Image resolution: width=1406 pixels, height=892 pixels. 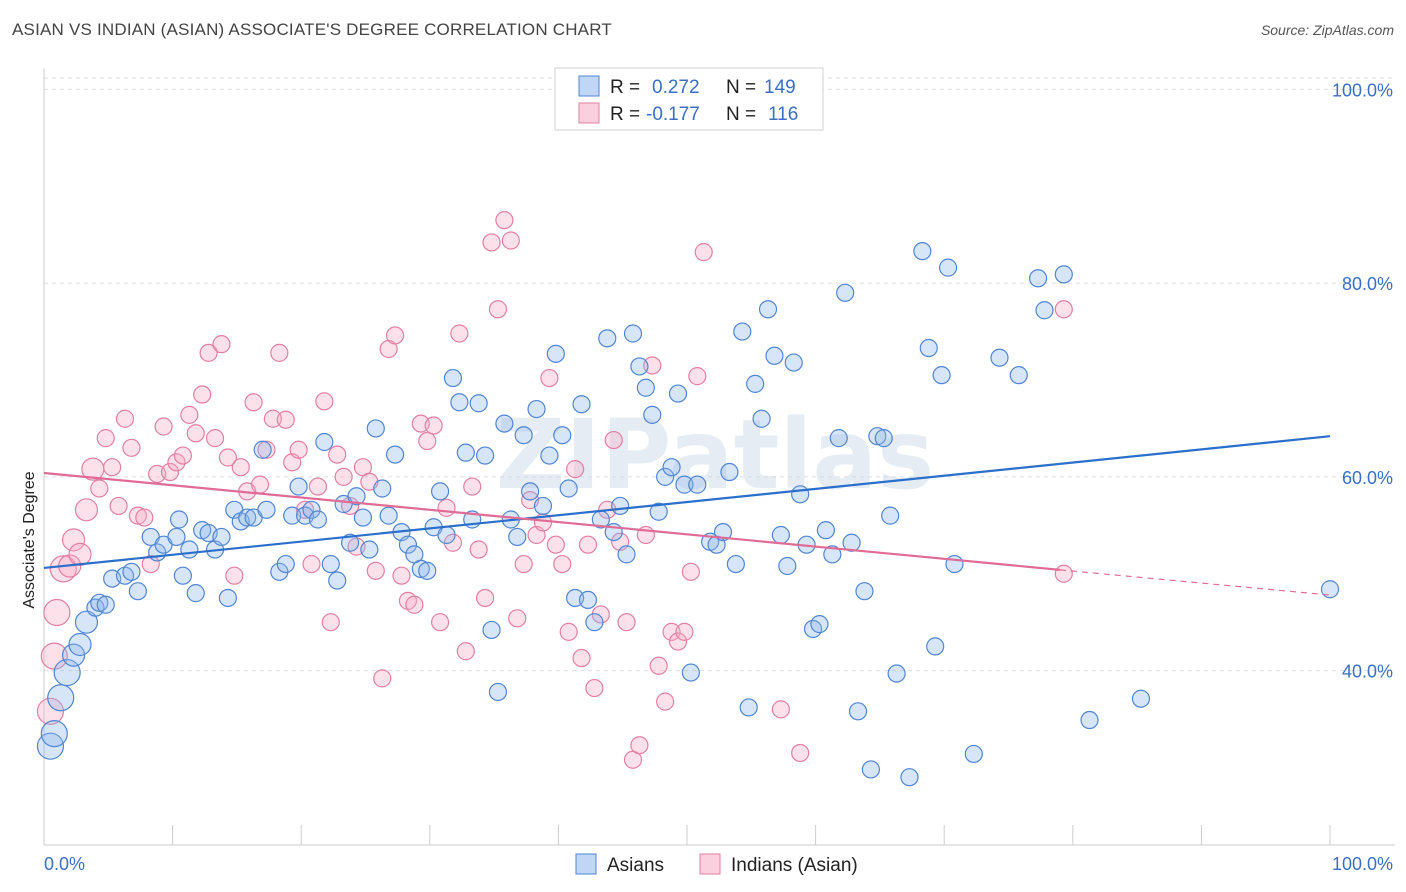 I want to click on y-tick-label: 100.0%, so click(x=1362, y=90).